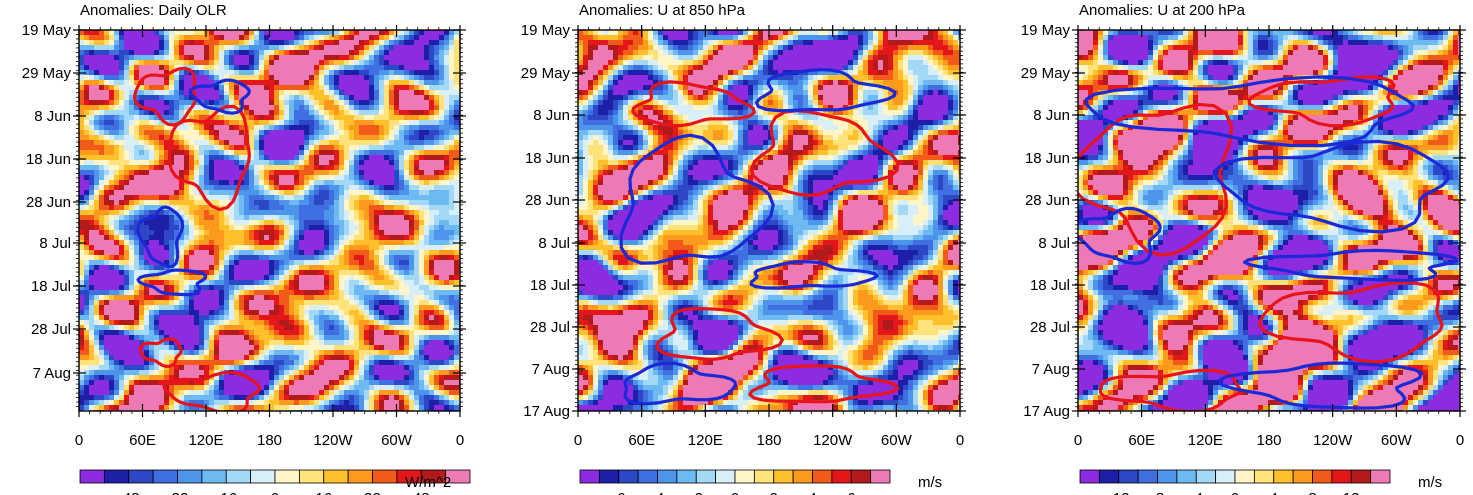 The width and height of the screenshot is (1473, 495). What do you see at coordinates (1162, 10) in the screenshot?
I see `panel-title: Anomalies: U at 200 hPa` at bounding box center [1162, 10].